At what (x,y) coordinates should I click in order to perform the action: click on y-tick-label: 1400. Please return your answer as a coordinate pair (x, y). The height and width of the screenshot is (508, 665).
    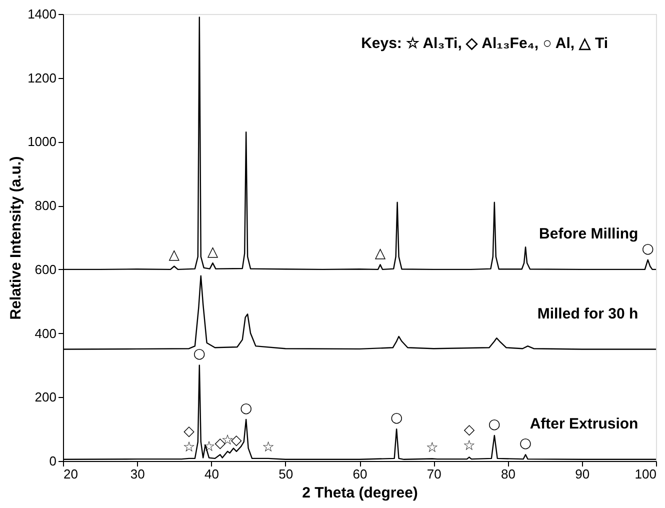
    Looking at the image, I should click on (42, 14).